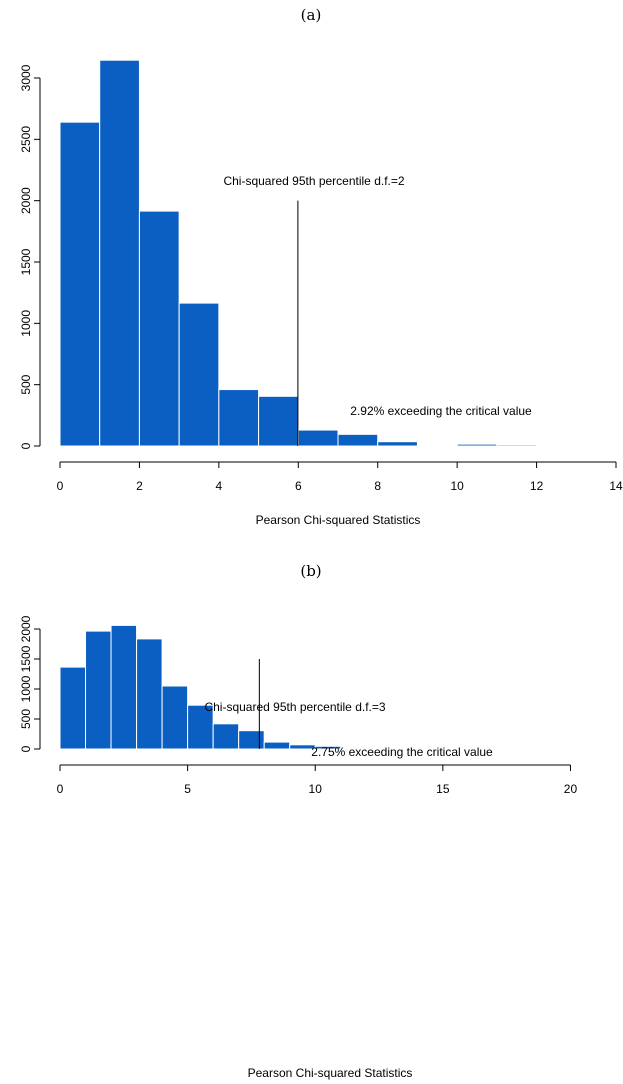 The width and height of the screenshot is (623, 1084). I want to click on panel-b-x-axis-label: Pearson Chi-squared Statistics, so click(330, 1073).